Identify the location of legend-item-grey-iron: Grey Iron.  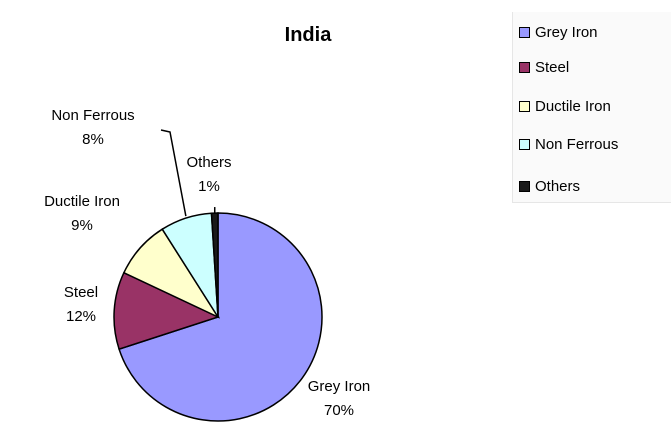
(558, 32).